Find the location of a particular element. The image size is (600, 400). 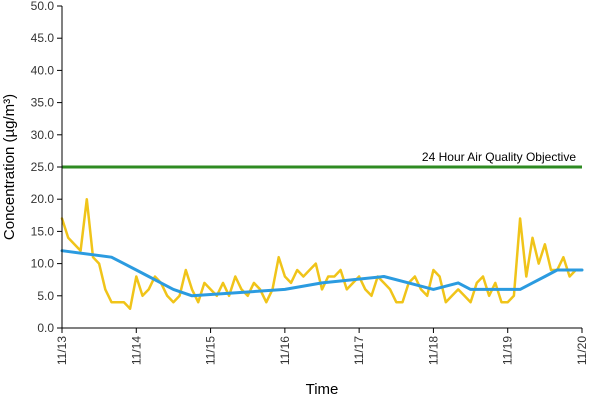

x-tick-label: 11/13 is located at coordinates (62, 350).